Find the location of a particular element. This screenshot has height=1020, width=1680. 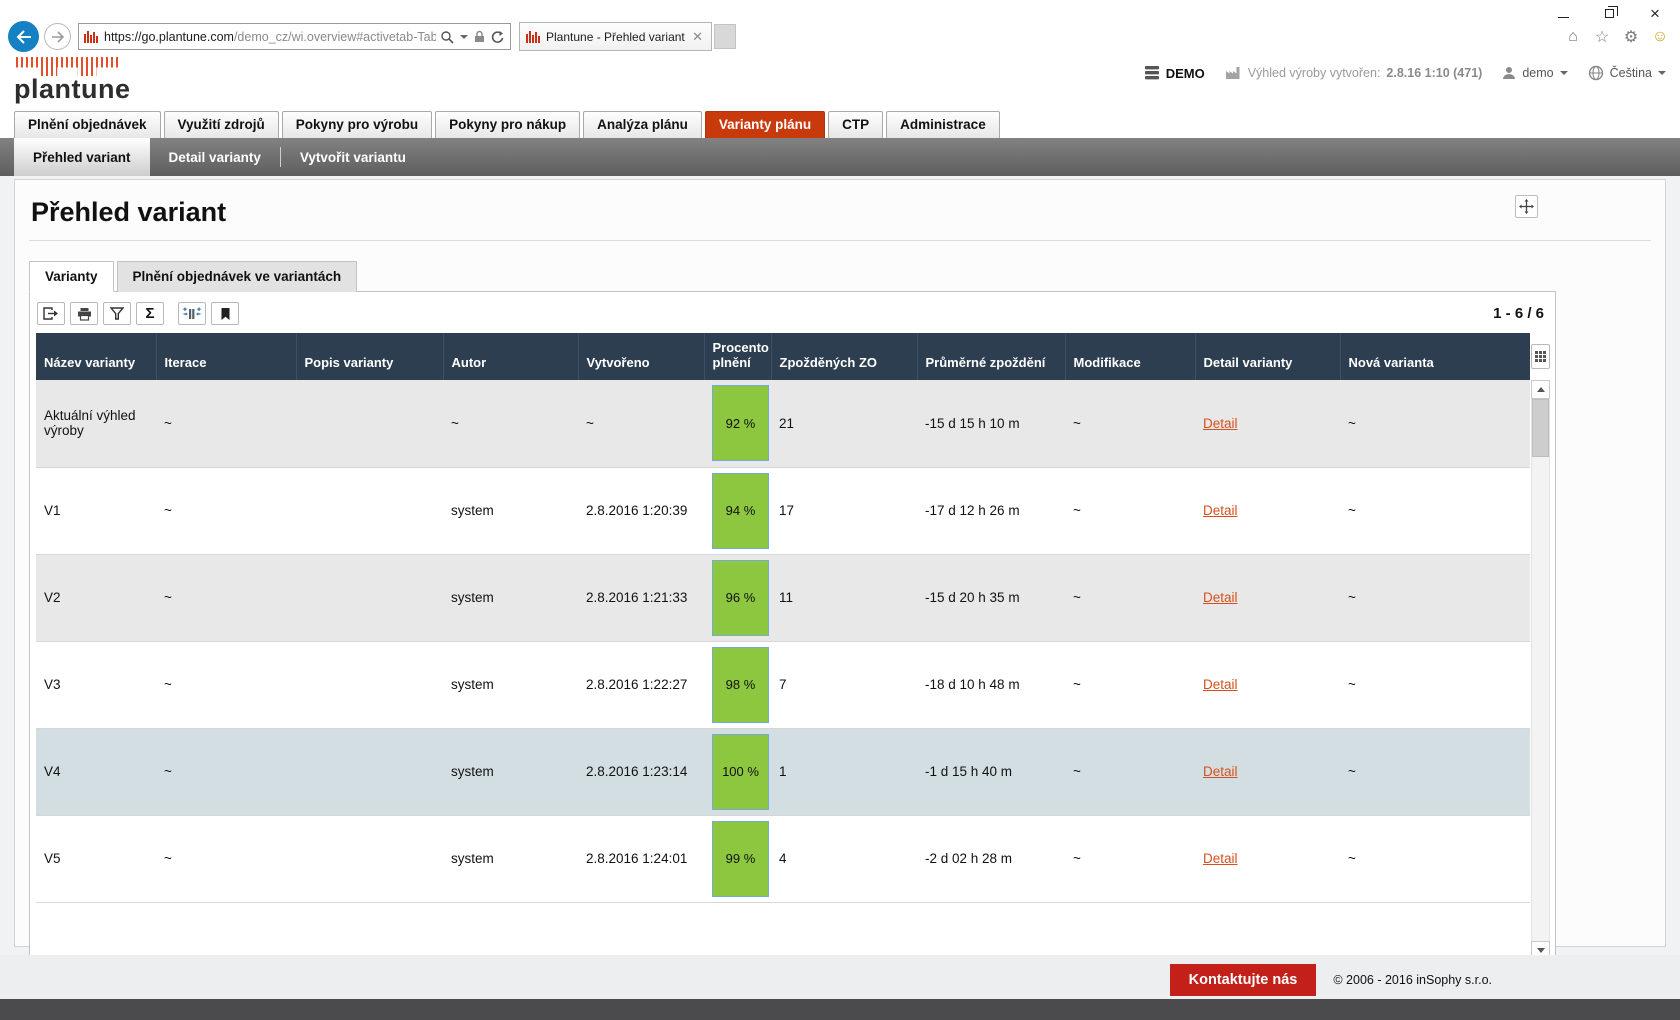

browser-tab: Plantune - Přehled variant ✕ is located at coordinates (615, 36).